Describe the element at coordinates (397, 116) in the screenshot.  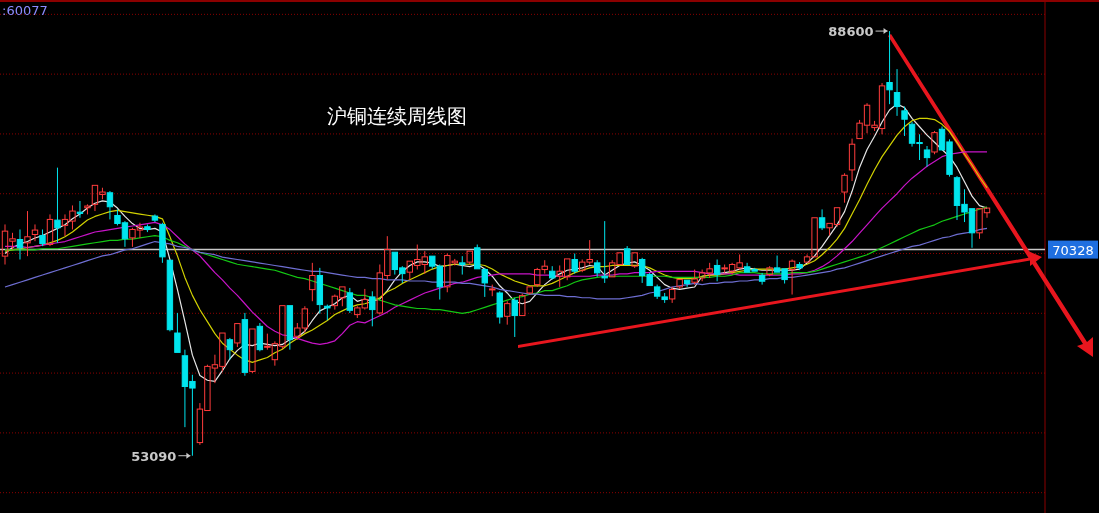
I see `text: 沪铜连续周线图` at that location.